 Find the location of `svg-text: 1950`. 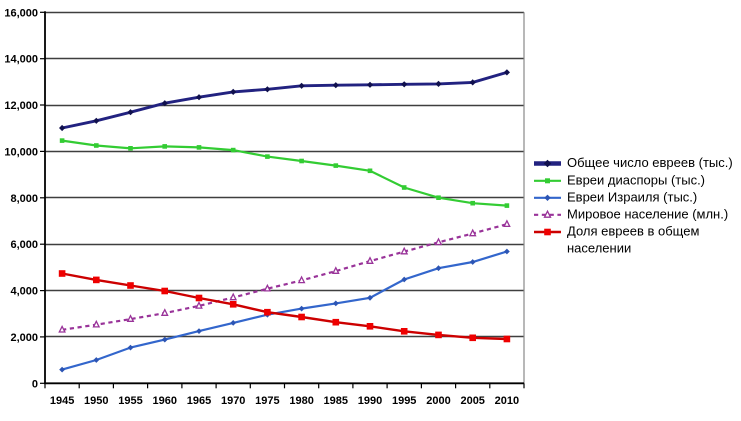

svg-text: 1950 is located at coordinates (96, 401).